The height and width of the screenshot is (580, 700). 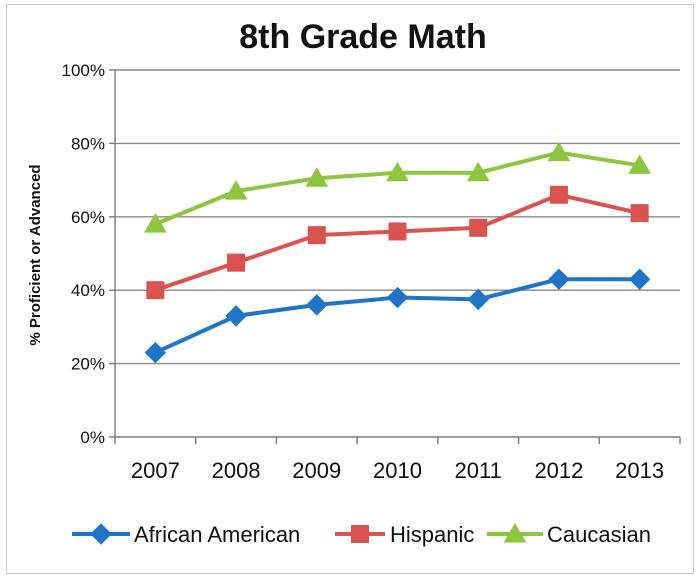 What do you see at coordinates (35, 254) in the screenshot?
I see `y-axis-label: % Proficient or Advanced` at bounding box center [35, 254].